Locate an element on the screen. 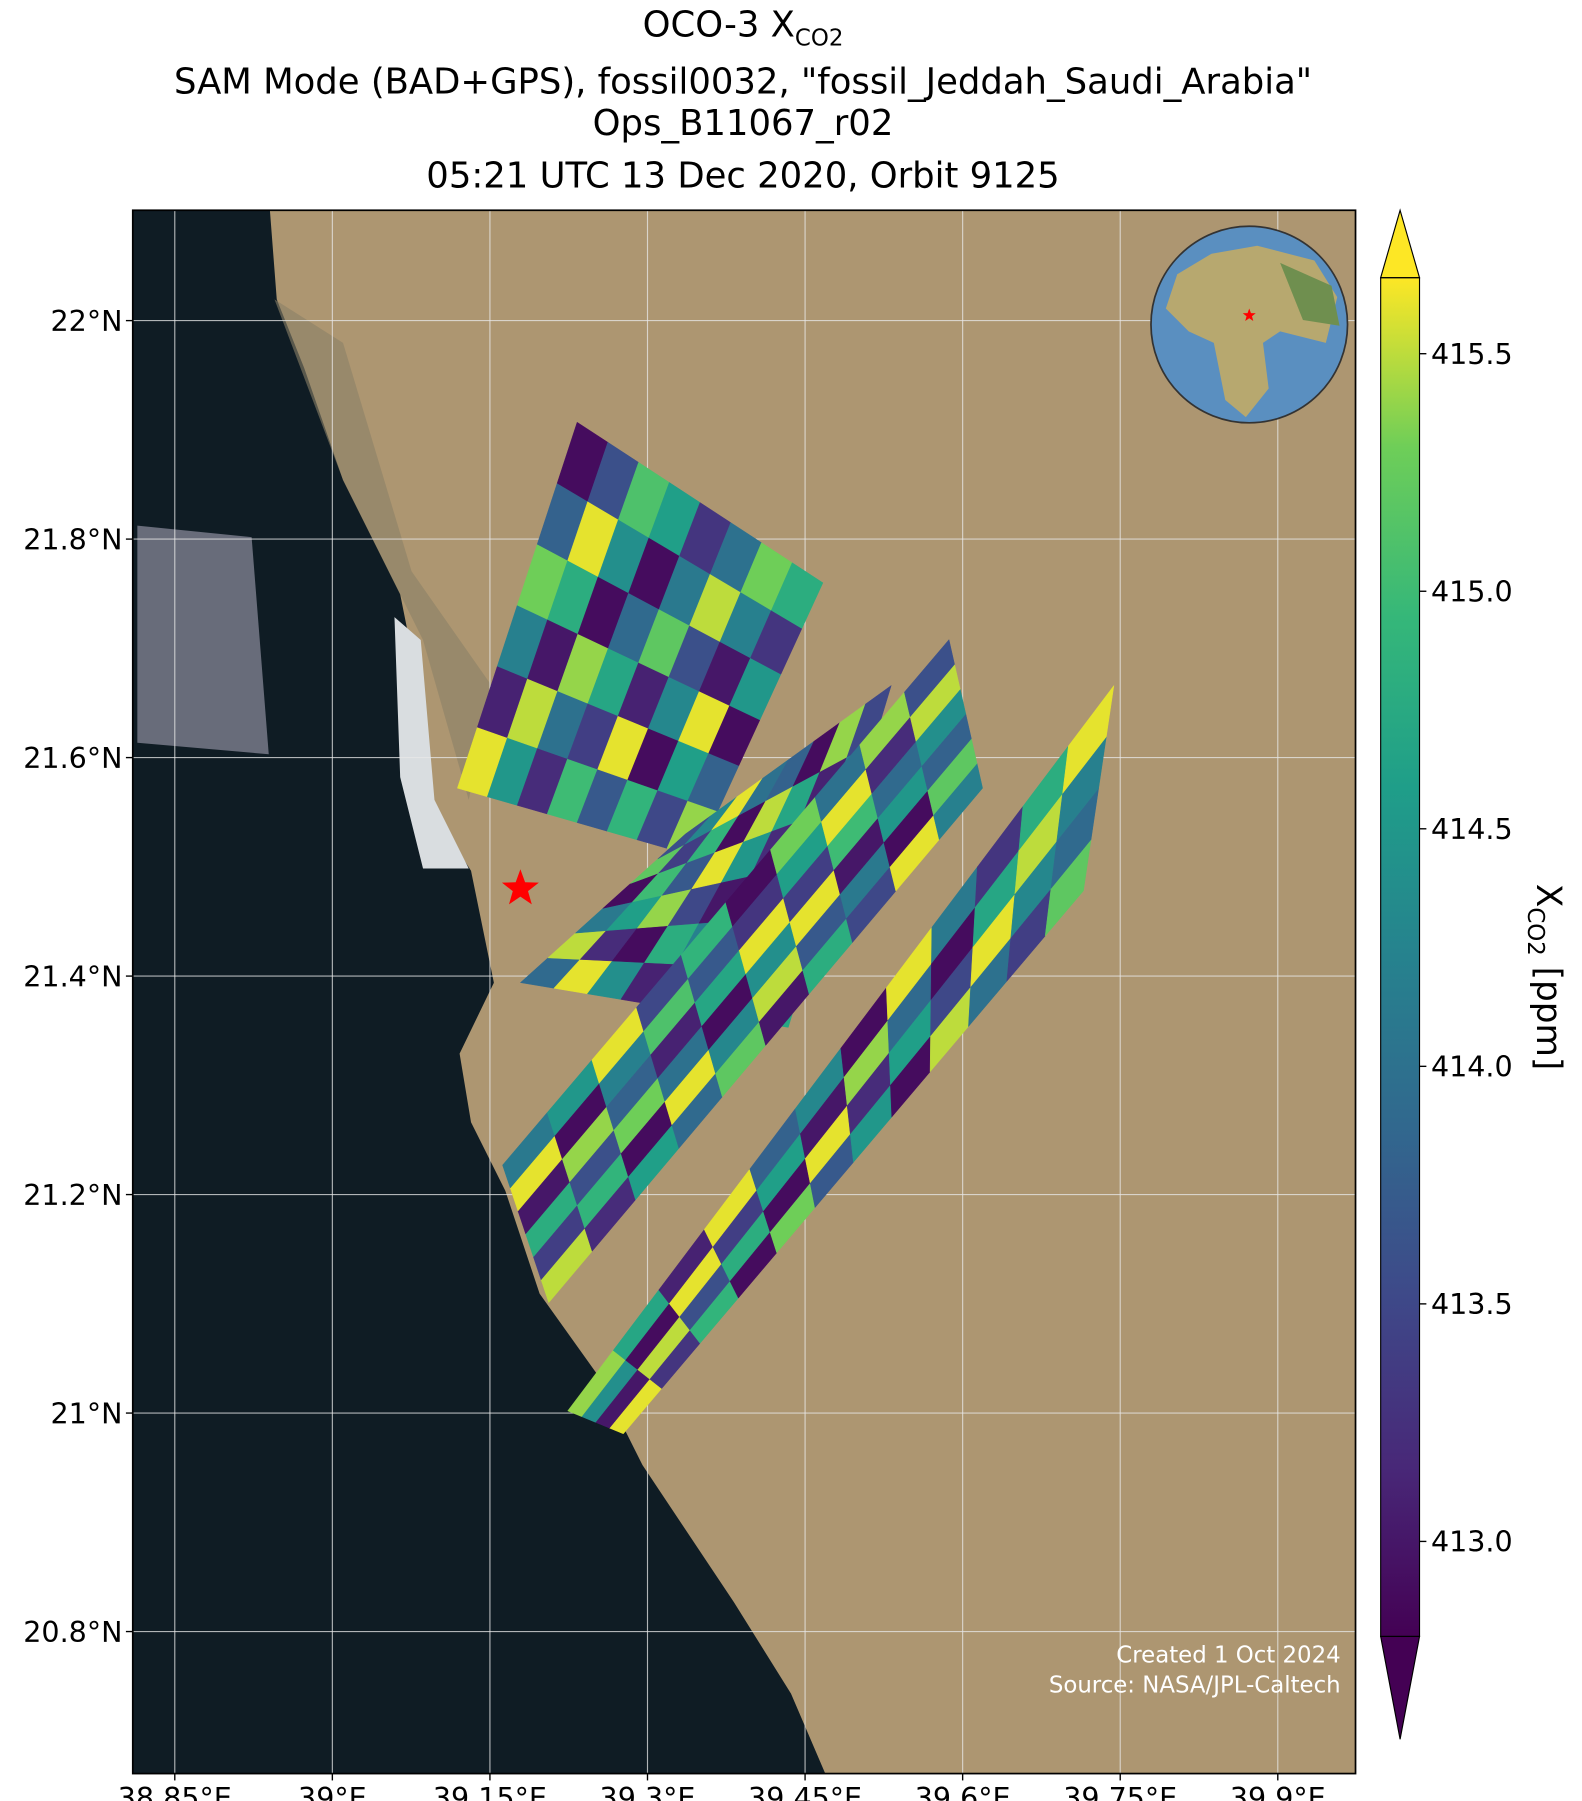 This screenshot has height=1801, width=1582. inset-globe is located at coordinates (1249, 324).